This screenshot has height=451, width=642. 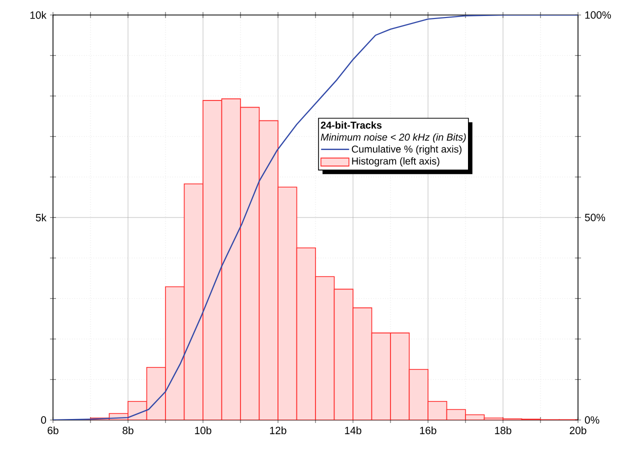 What do you see at coordinates (351, 125) in the screenshot?
I see `text: 24-bit-Tracks` at bounding box center [351, 125].